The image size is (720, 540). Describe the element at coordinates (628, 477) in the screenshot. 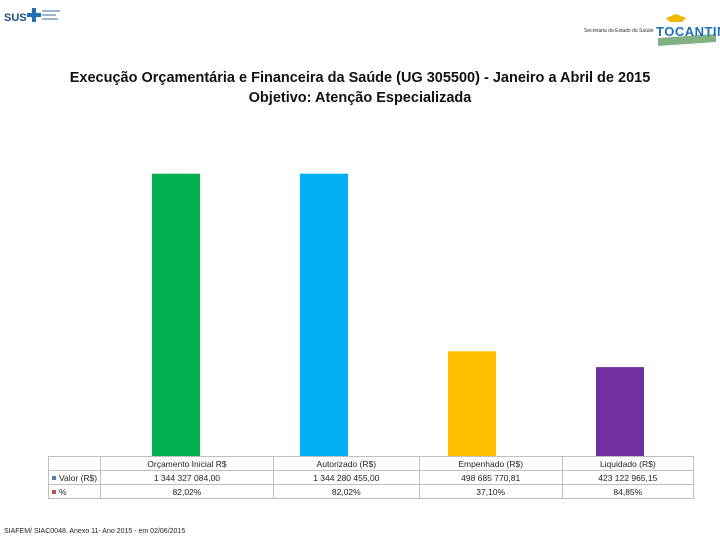

I see `data-label: 423 122 965,15` at that location.